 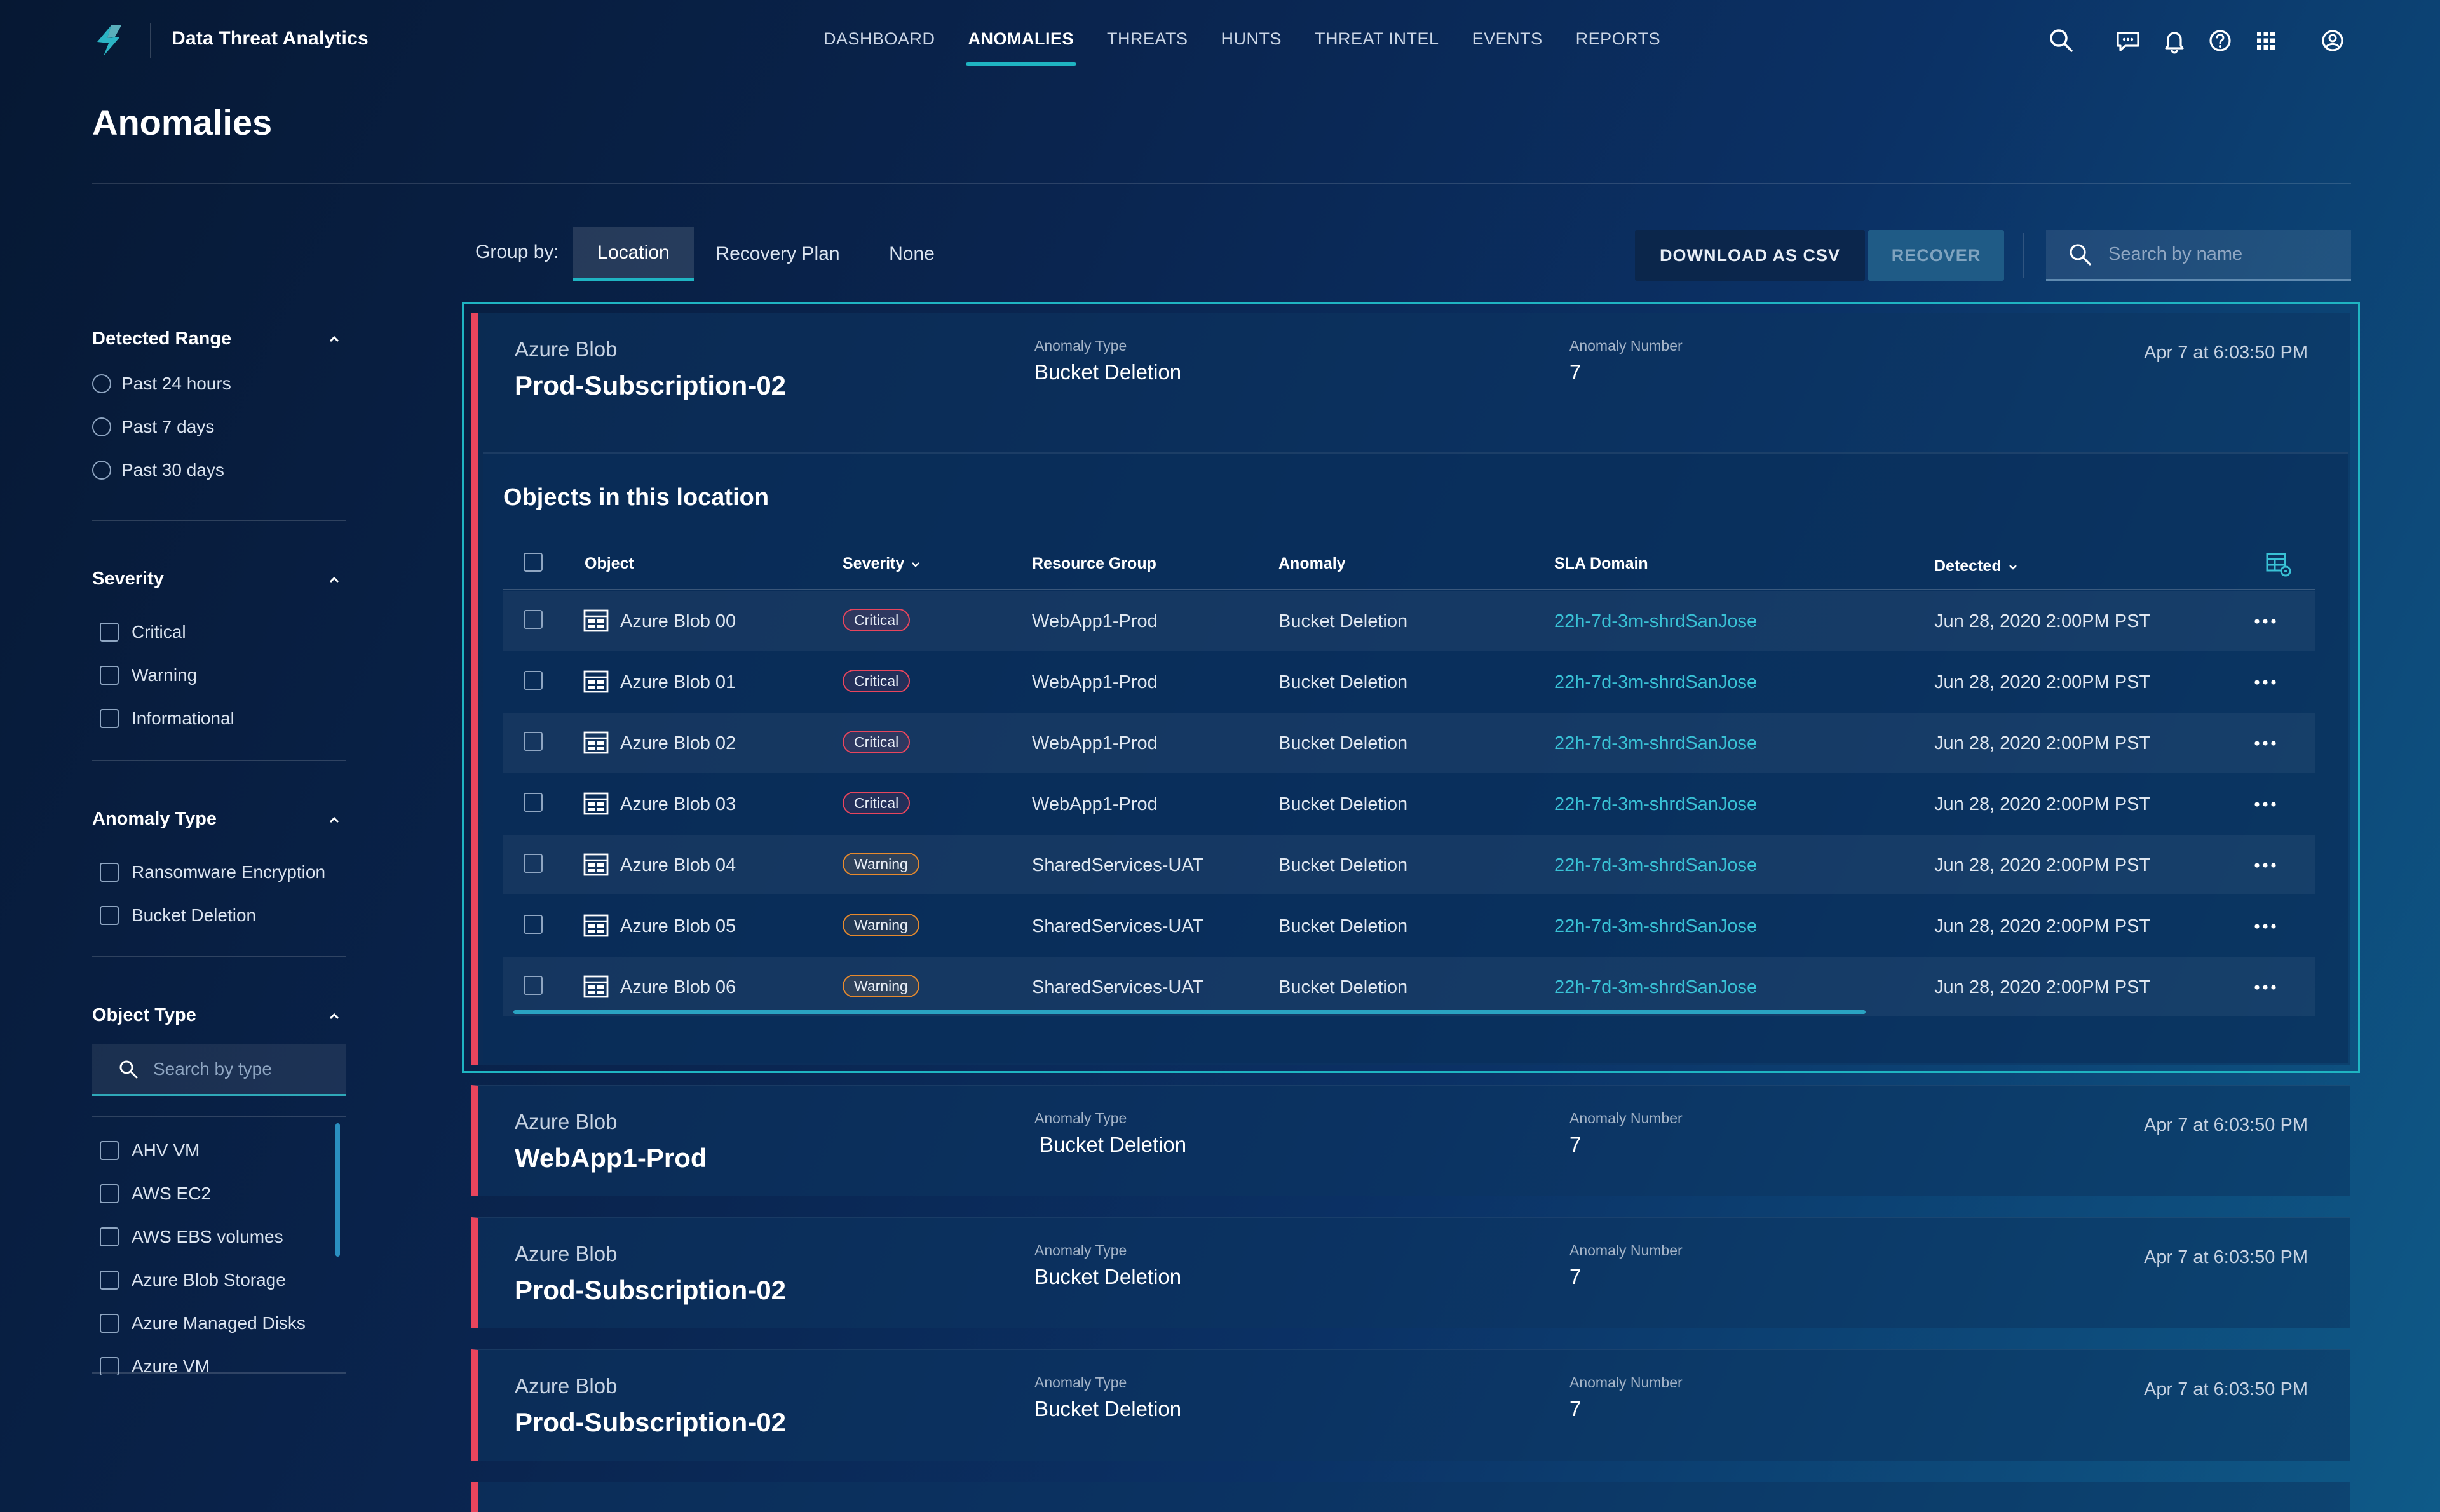 What do you see at coordinates (1601, 564) in the screenshot?
I see `column-header-sla-domain: SLA Domain` at bounding box center [1601, 564].